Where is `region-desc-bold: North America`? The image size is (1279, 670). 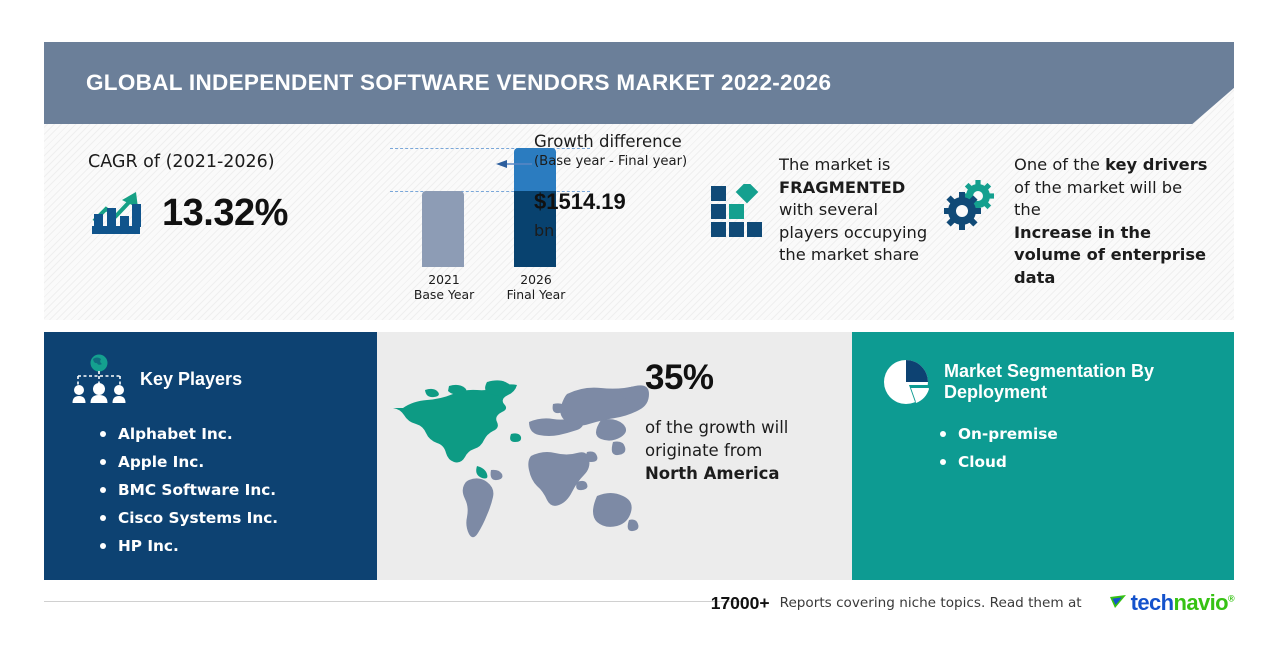
region-desc-bold: North America is located at coordinates (712, 473).